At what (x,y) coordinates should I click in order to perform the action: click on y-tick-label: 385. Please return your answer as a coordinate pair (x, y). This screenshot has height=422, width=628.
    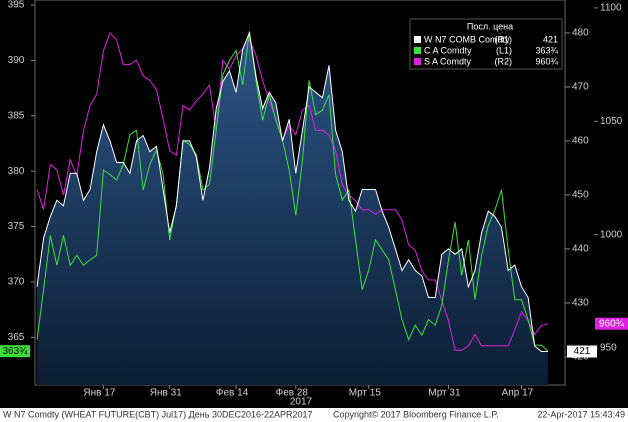
    Looking at the image, I should click on (16, 115).